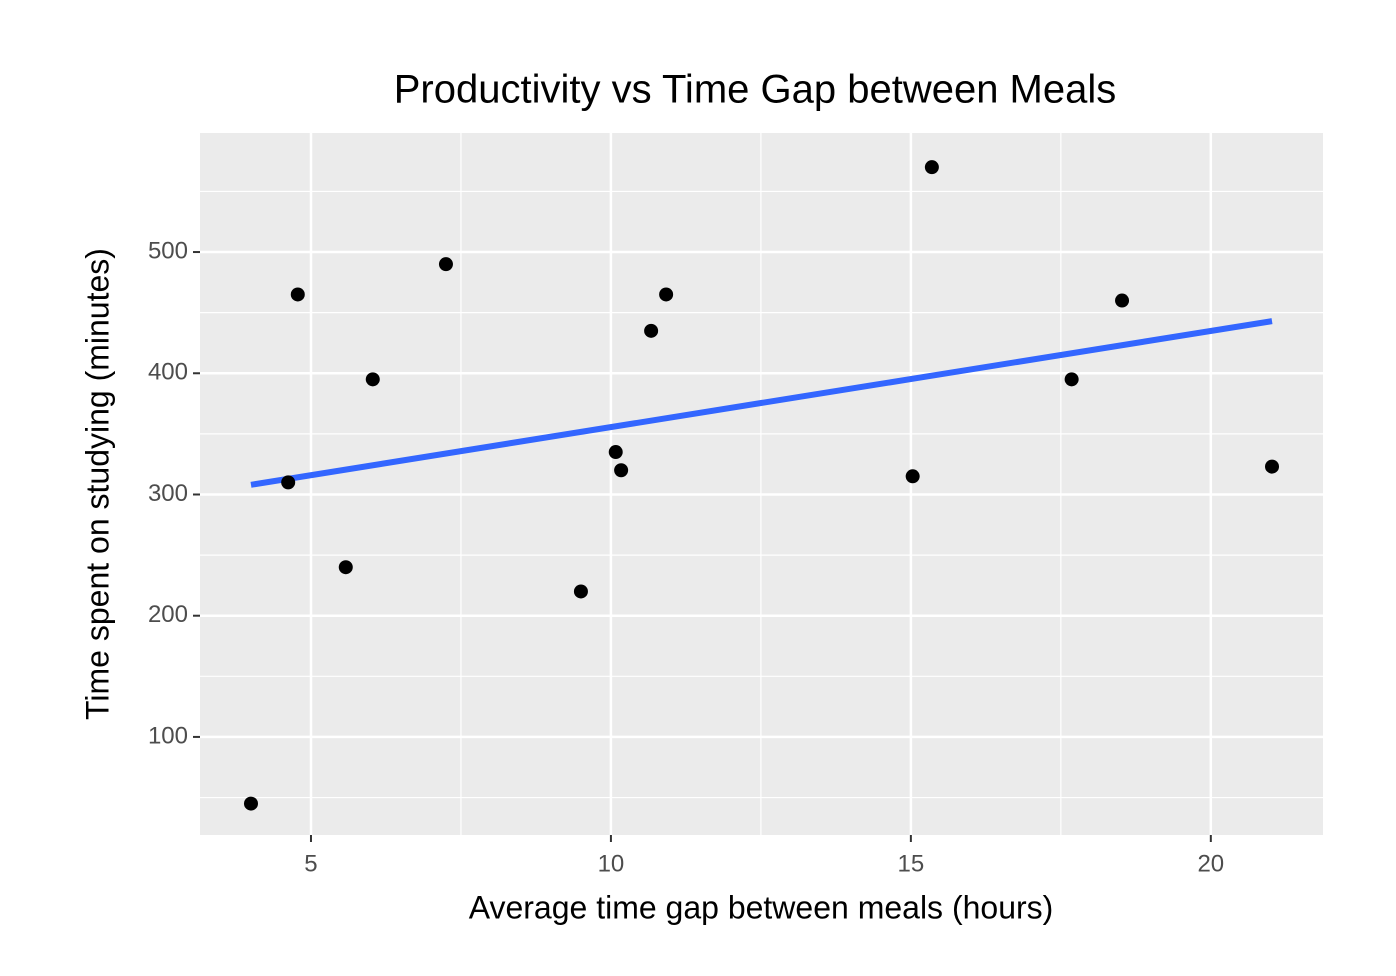  I want to click on x-axis-title: Average time gap between meals (hours), so click(761, 907).